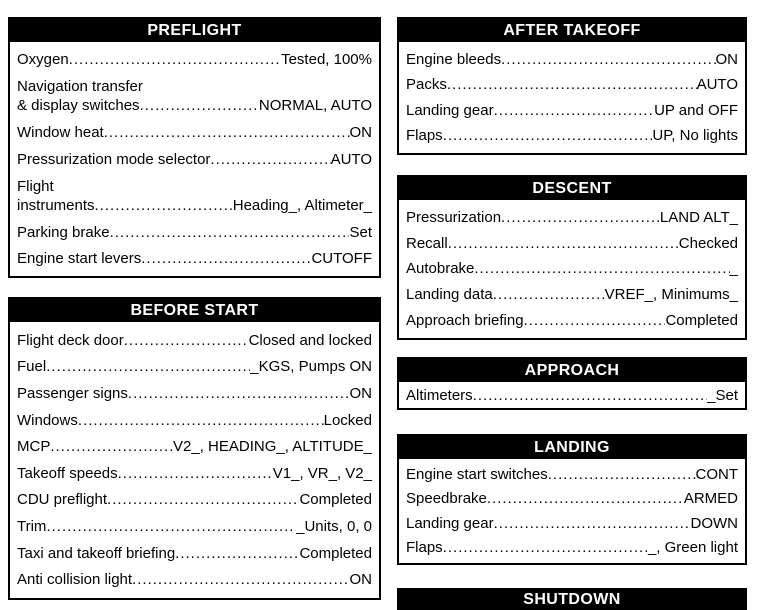 This screenshot has width=757, height=610. Describe the element at coordinates (315, 106) in the screenshot. I see `checklist-item-value: NORMAL, AUTO` at that location.